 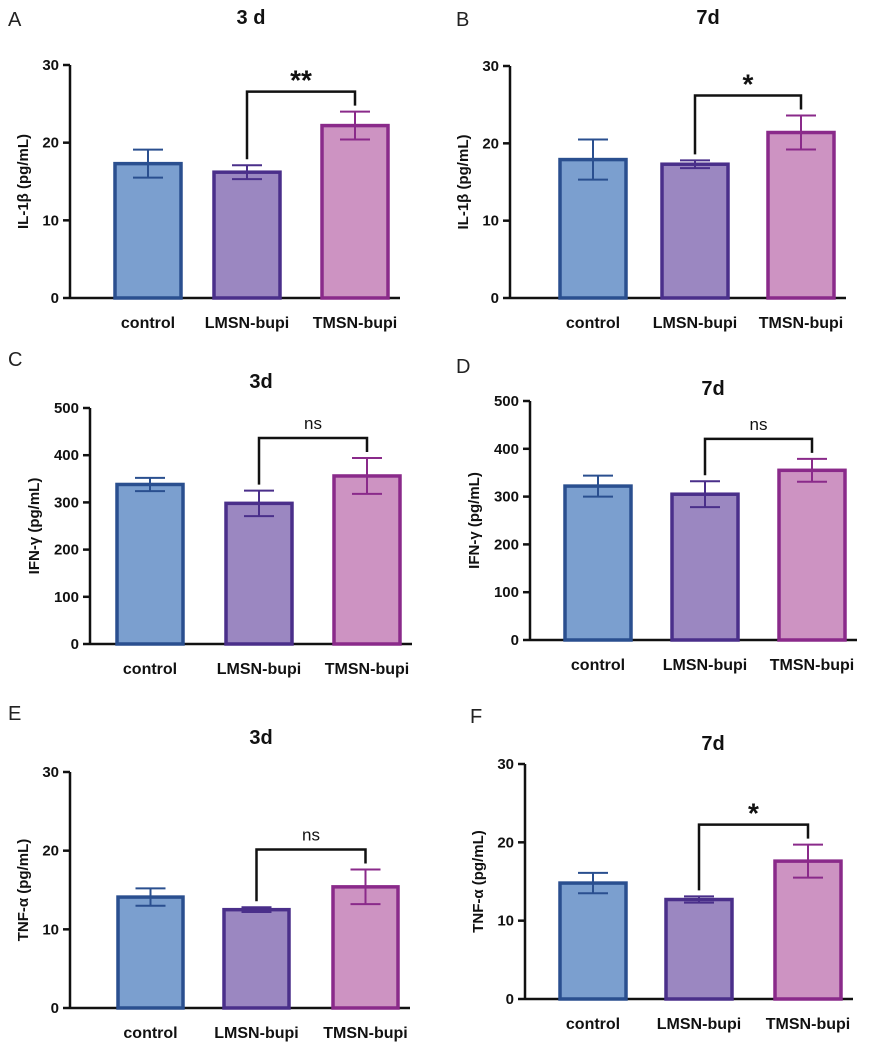 I want to click on panel-b-significance-label: *, so click(x=748, y=83).